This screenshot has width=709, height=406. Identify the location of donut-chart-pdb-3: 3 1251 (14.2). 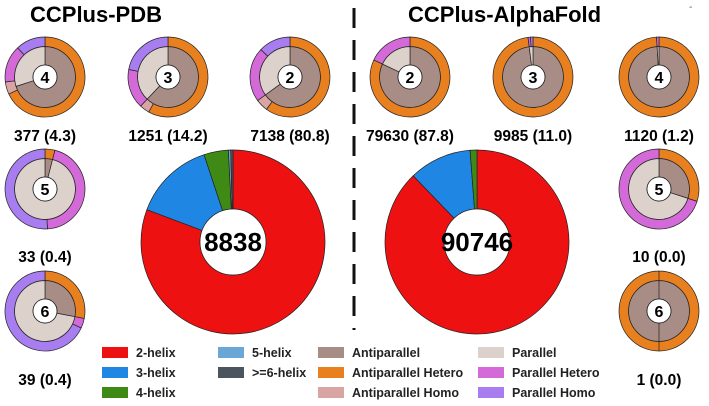
(168, 90).